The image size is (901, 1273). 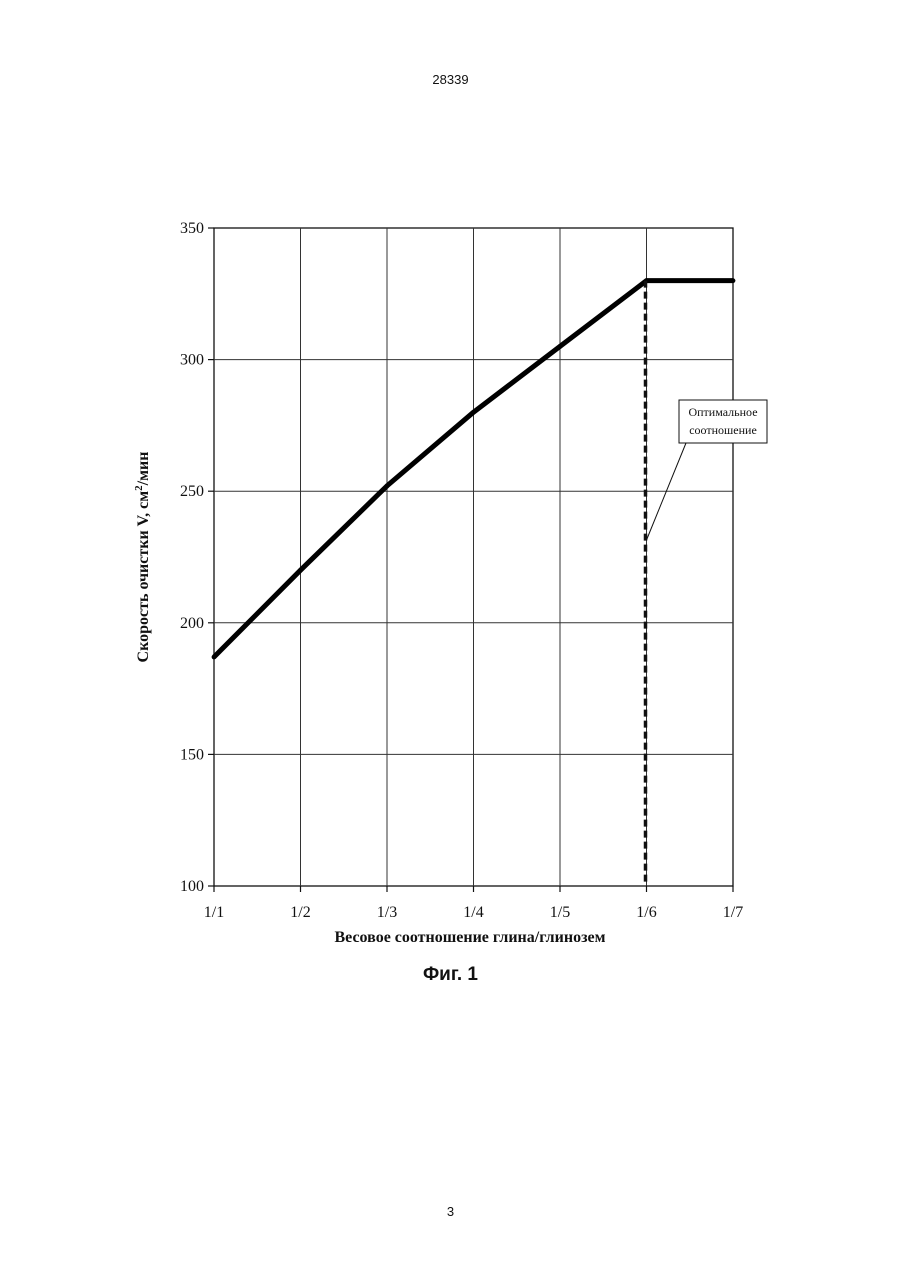 What do you see at coordinates (723, 430) in the screenshot?
I see `annotation-label-line2: соотношение` at bounding box center [723, 430].